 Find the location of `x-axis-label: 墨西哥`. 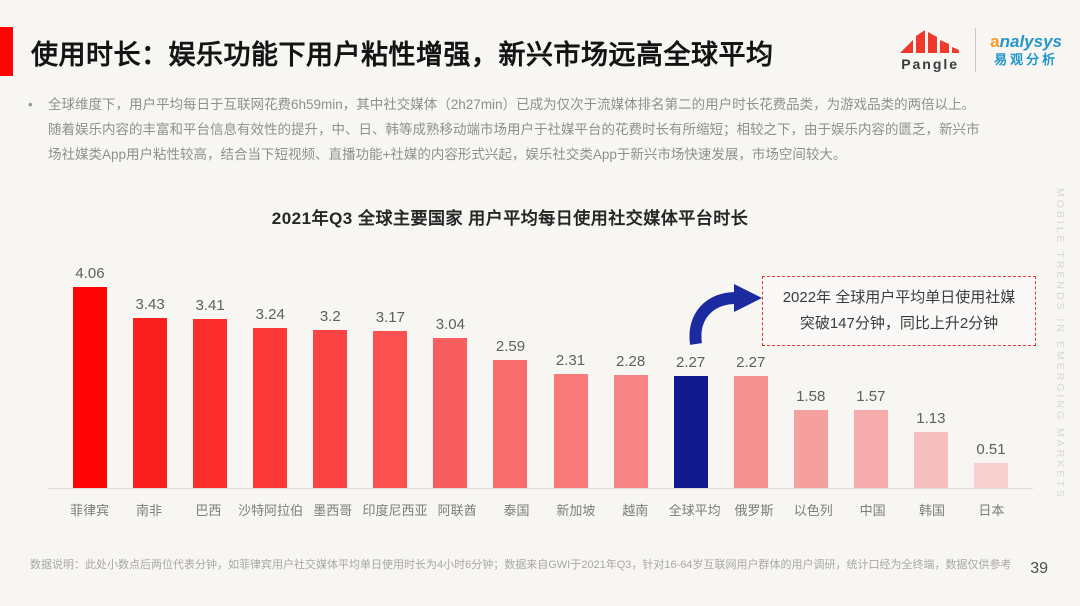

x-axis-label: 墨西哥 is located at coordinates (333, 510).